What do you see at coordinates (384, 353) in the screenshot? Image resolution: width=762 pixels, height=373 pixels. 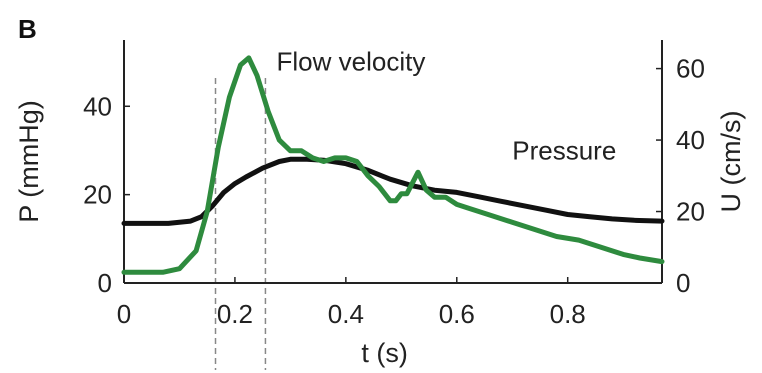 I see `x-axis-label: t (s)` at bounding box center [384, 353].